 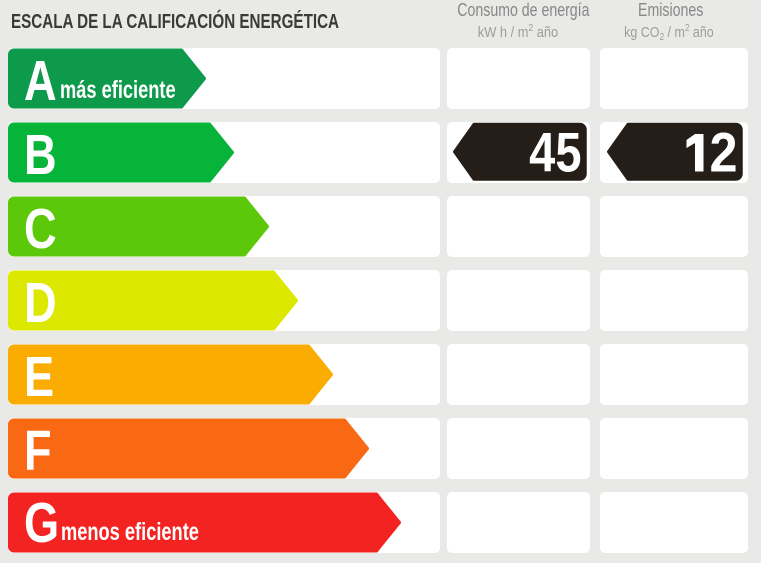 What do you see at coordinates (555, 152) in the screenshot?
I see `svg-text: 45` at bounding box center [555, 152].